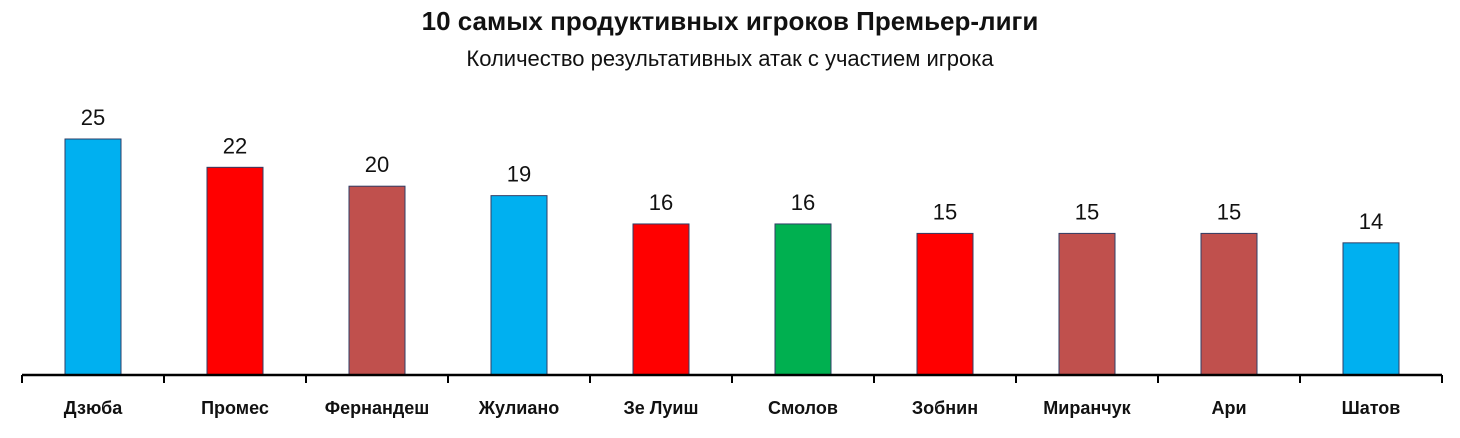 The width and height of the screenshot is (1460, 438). What do you see at coordinates (945, 408) in the screenshot?
I see `category-label-7: Зобнин` at bounding box center [945, 408].